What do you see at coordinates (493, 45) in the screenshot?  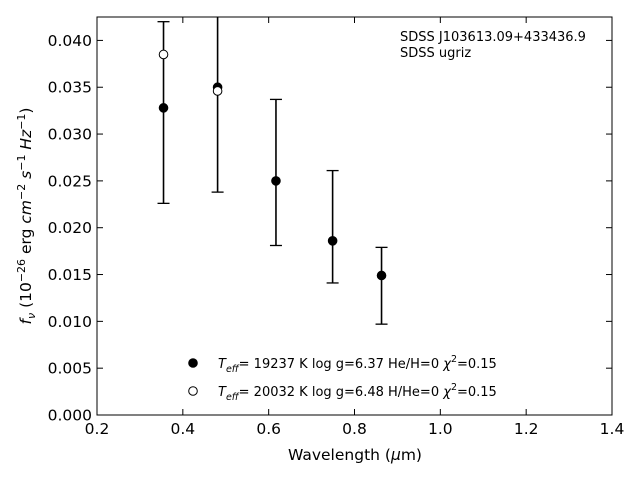 I see `object-annotation: SDSS J103613.09+433436.9 SDSS ugriz` at bounding box center [493, 45].